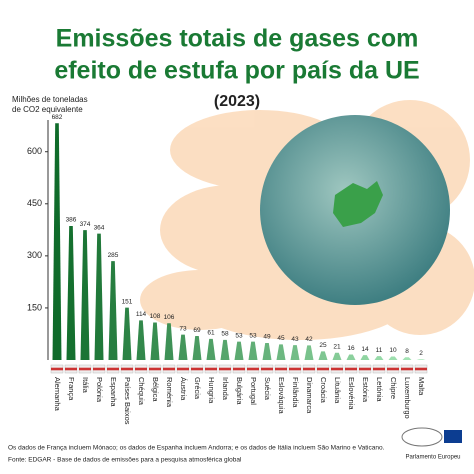 This screenshot has height=474, width=474. I want to click on value-label: 14, so click(365, 349).